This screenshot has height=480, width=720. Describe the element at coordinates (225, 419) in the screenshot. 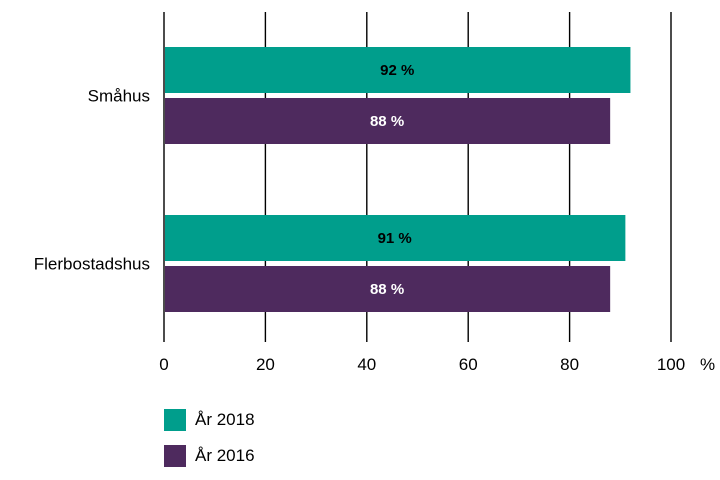

I see `legend-label-2018: År 2018` at that location.